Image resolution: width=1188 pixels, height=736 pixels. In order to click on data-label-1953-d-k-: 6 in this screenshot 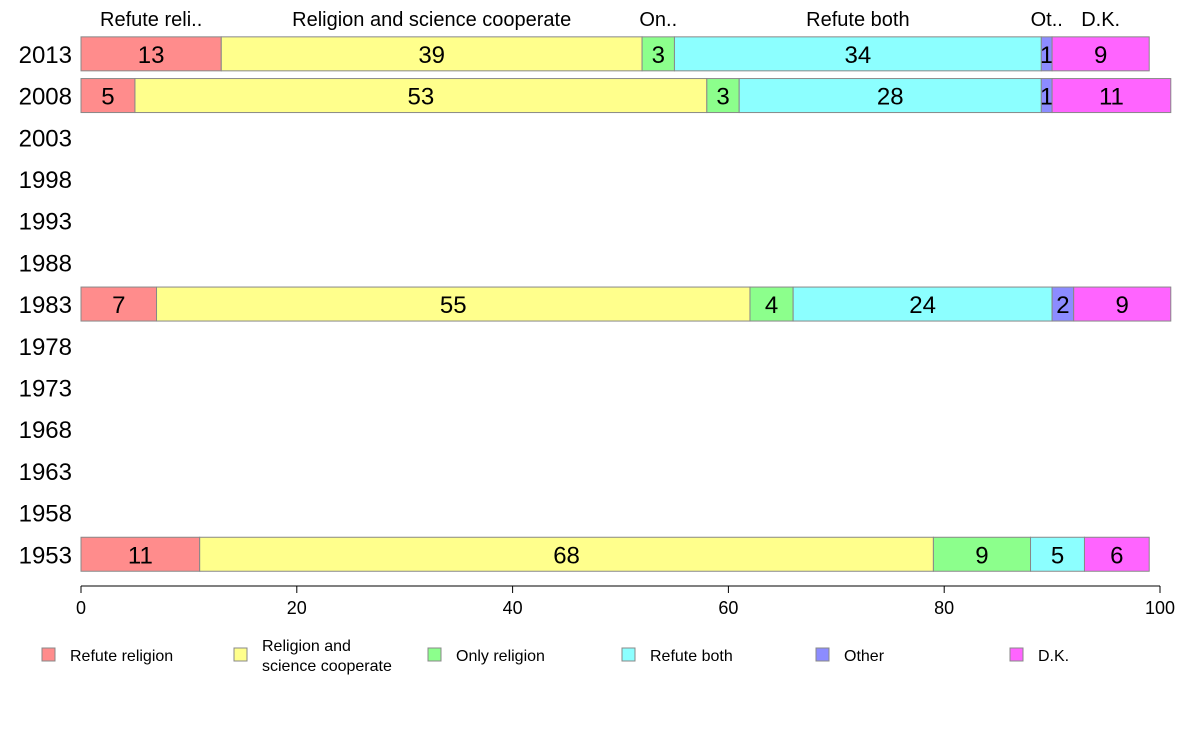, I will do `click(1116, 555)`.